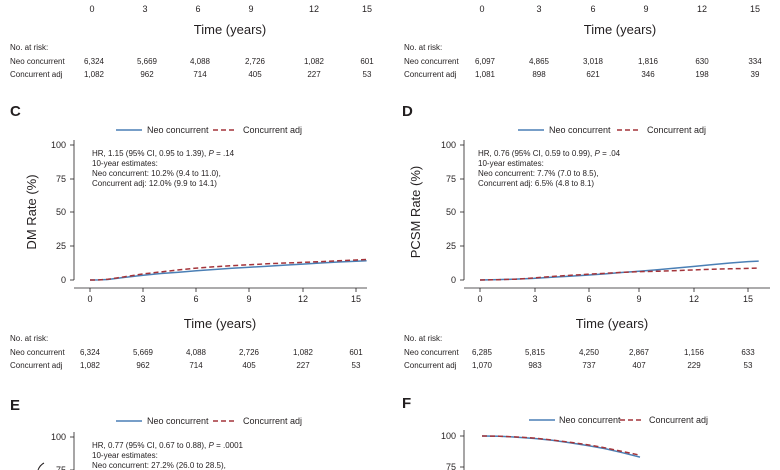 The image size is (780, 470). What do you see at coordinates (619, 9) in the screenshot?
I see `top-right-x-ticks: 0 3 6 9 12 15` at bounding box center [619, 9].